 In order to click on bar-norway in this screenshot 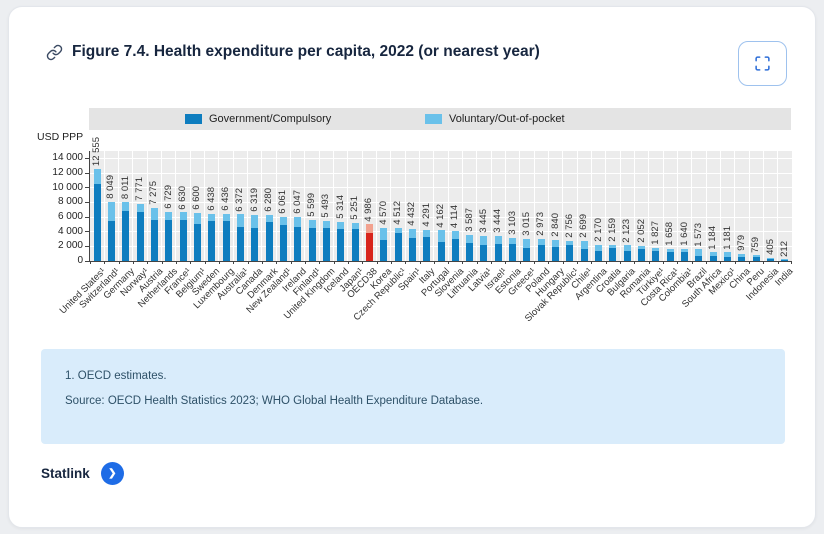, I will do `click(140, 232)`.